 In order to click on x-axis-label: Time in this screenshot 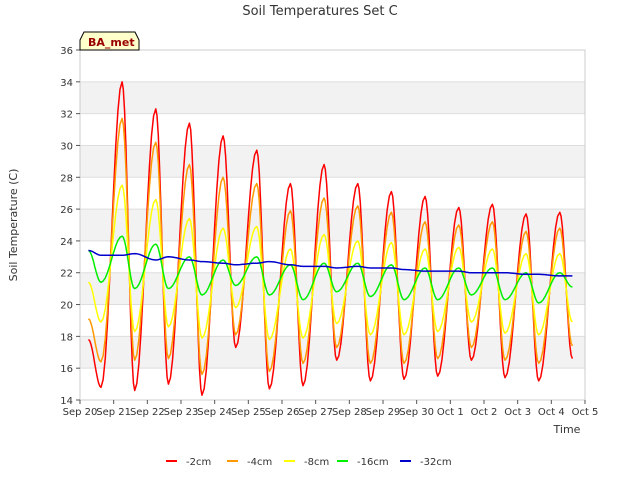, I will do `click(567, 429)`.